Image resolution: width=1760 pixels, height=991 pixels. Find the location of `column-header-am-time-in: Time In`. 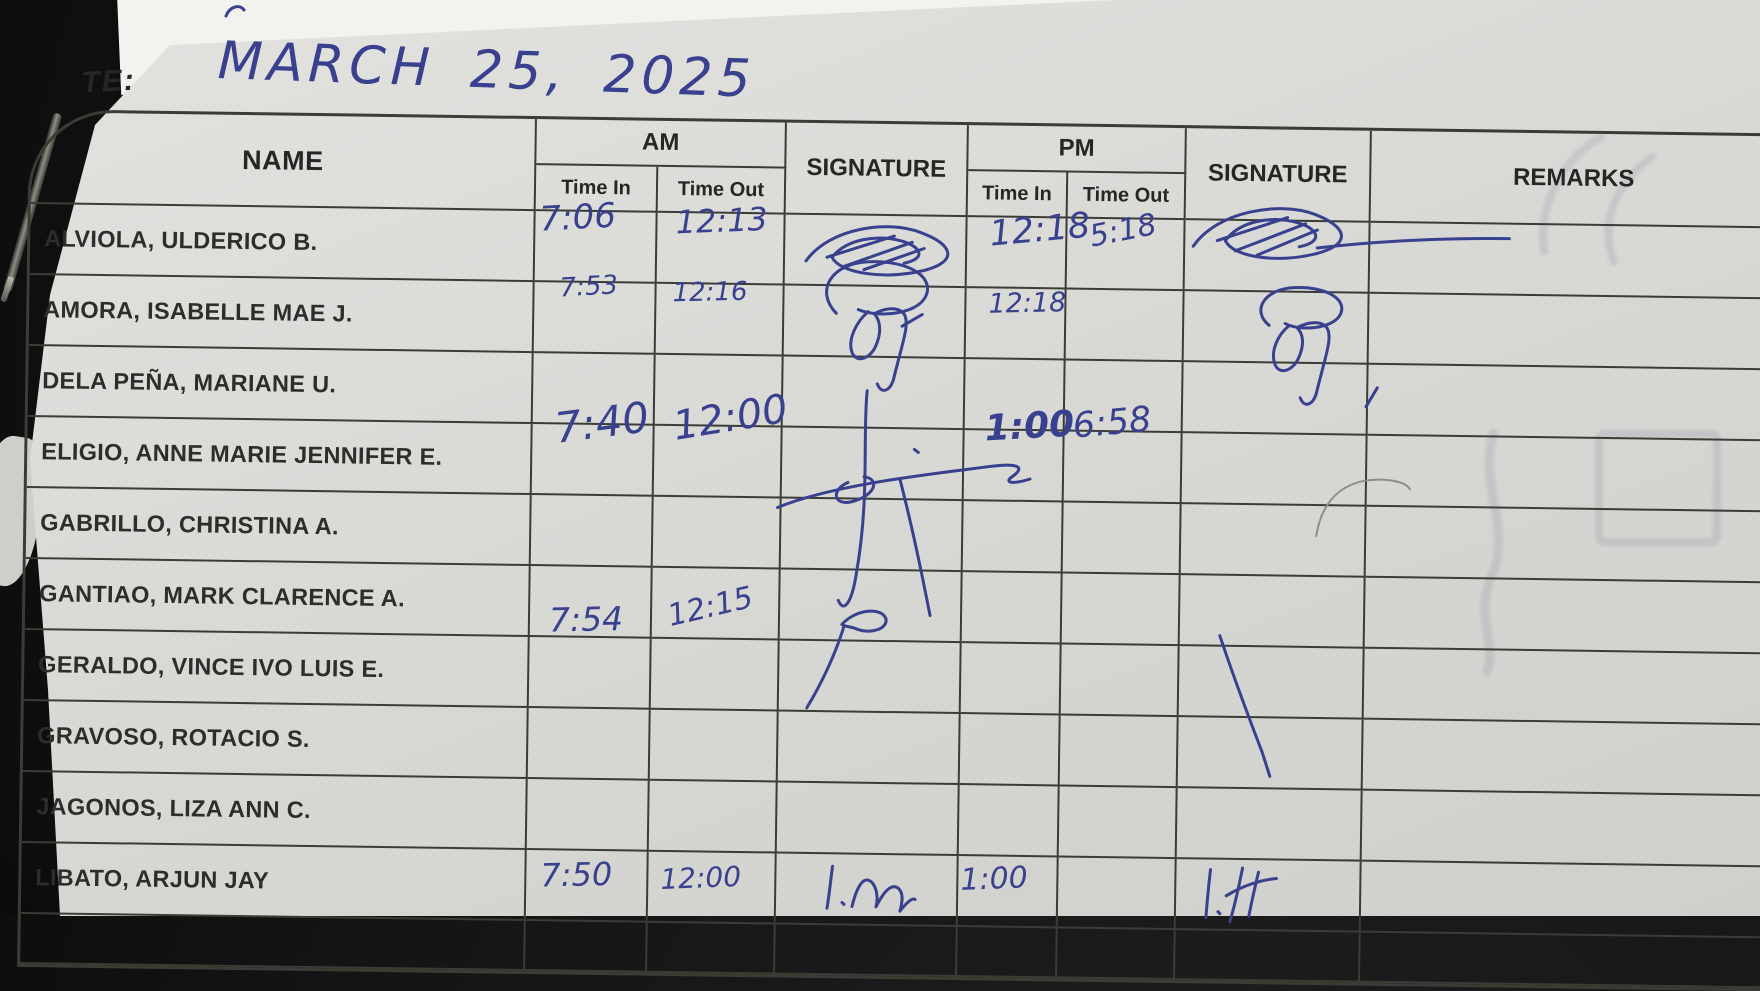

column-header-am-time-in: Time In is located at coordinates (597, 189).